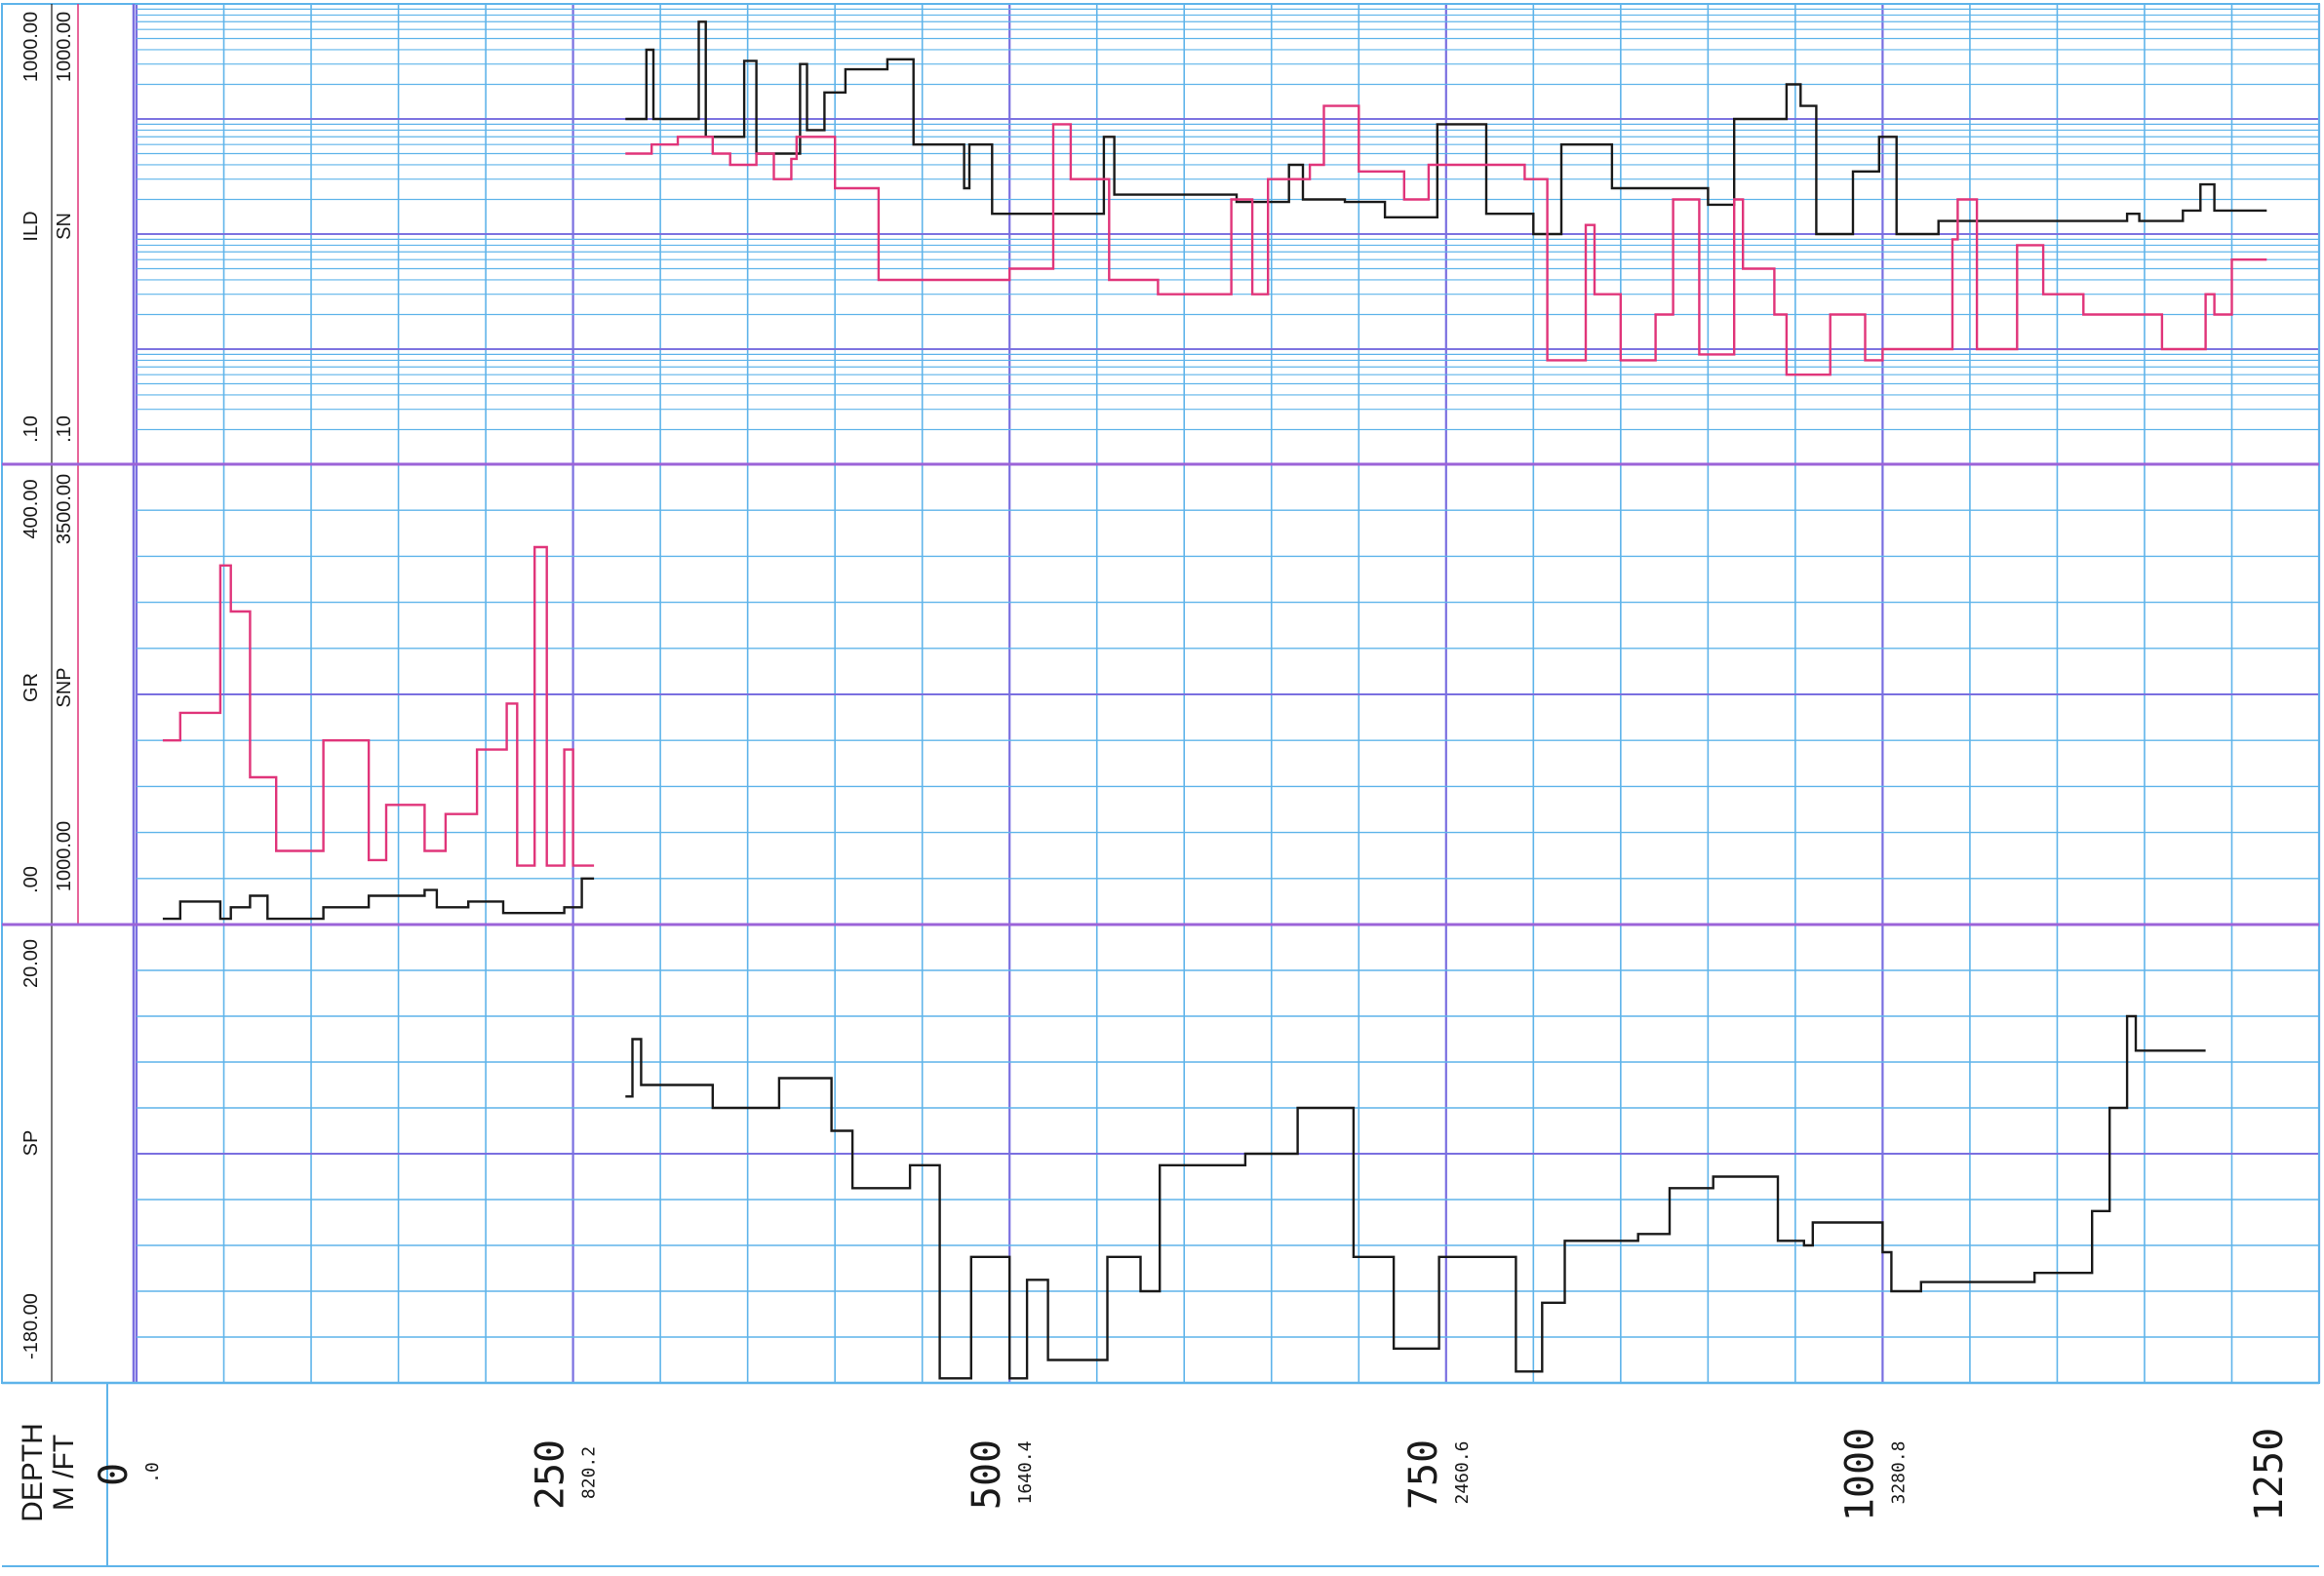 The height and width of the screenshot is (1576, 2324). I want to click on depth-tick-label: 1000 3280.8, so click(1873, 1474).